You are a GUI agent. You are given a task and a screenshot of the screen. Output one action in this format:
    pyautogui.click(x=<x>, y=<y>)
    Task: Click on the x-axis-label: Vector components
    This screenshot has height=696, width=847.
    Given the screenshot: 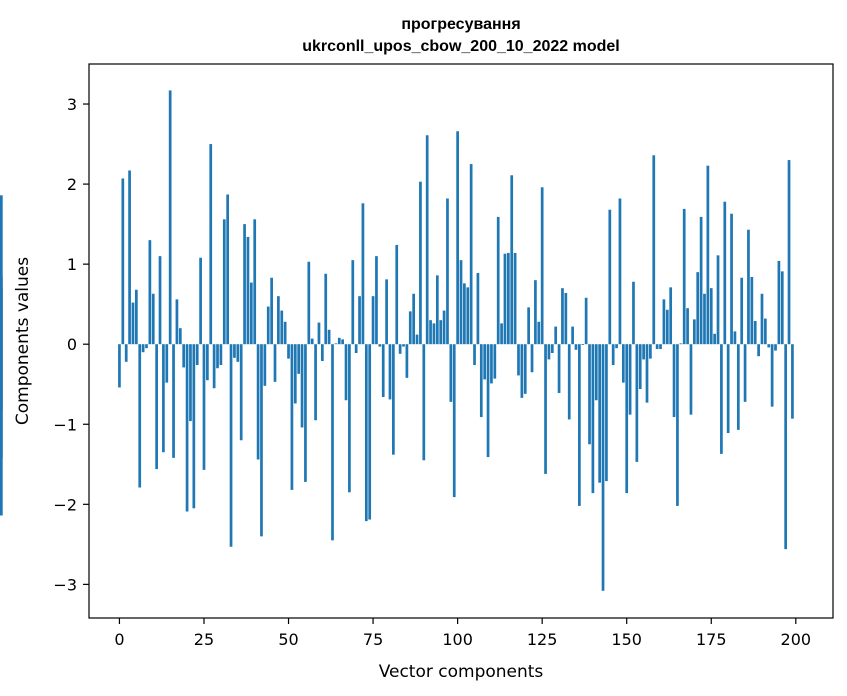 What is the action you would take?
    pyautogui.click(x=461, y=672)
    